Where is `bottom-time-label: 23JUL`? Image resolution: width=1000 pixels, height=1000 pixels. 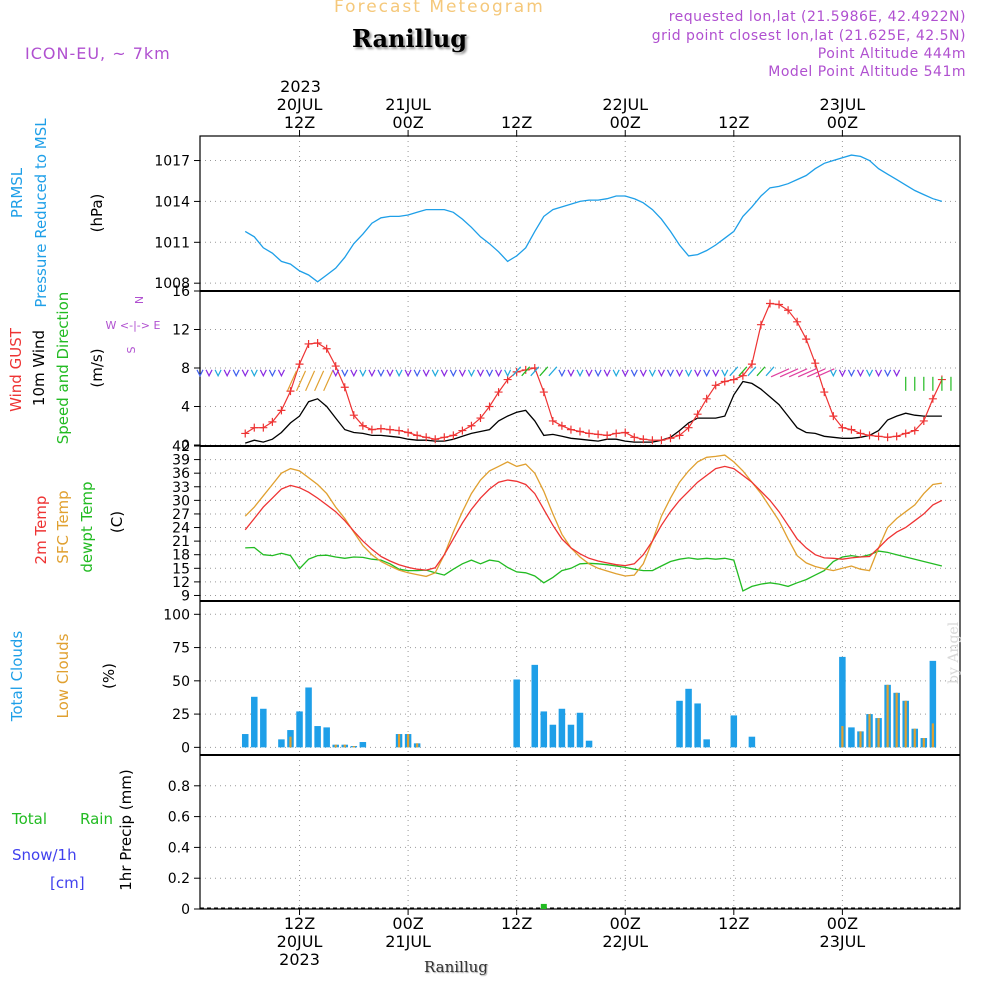 bottom-time-label: 23JUL is located at coordinates (843, 941).